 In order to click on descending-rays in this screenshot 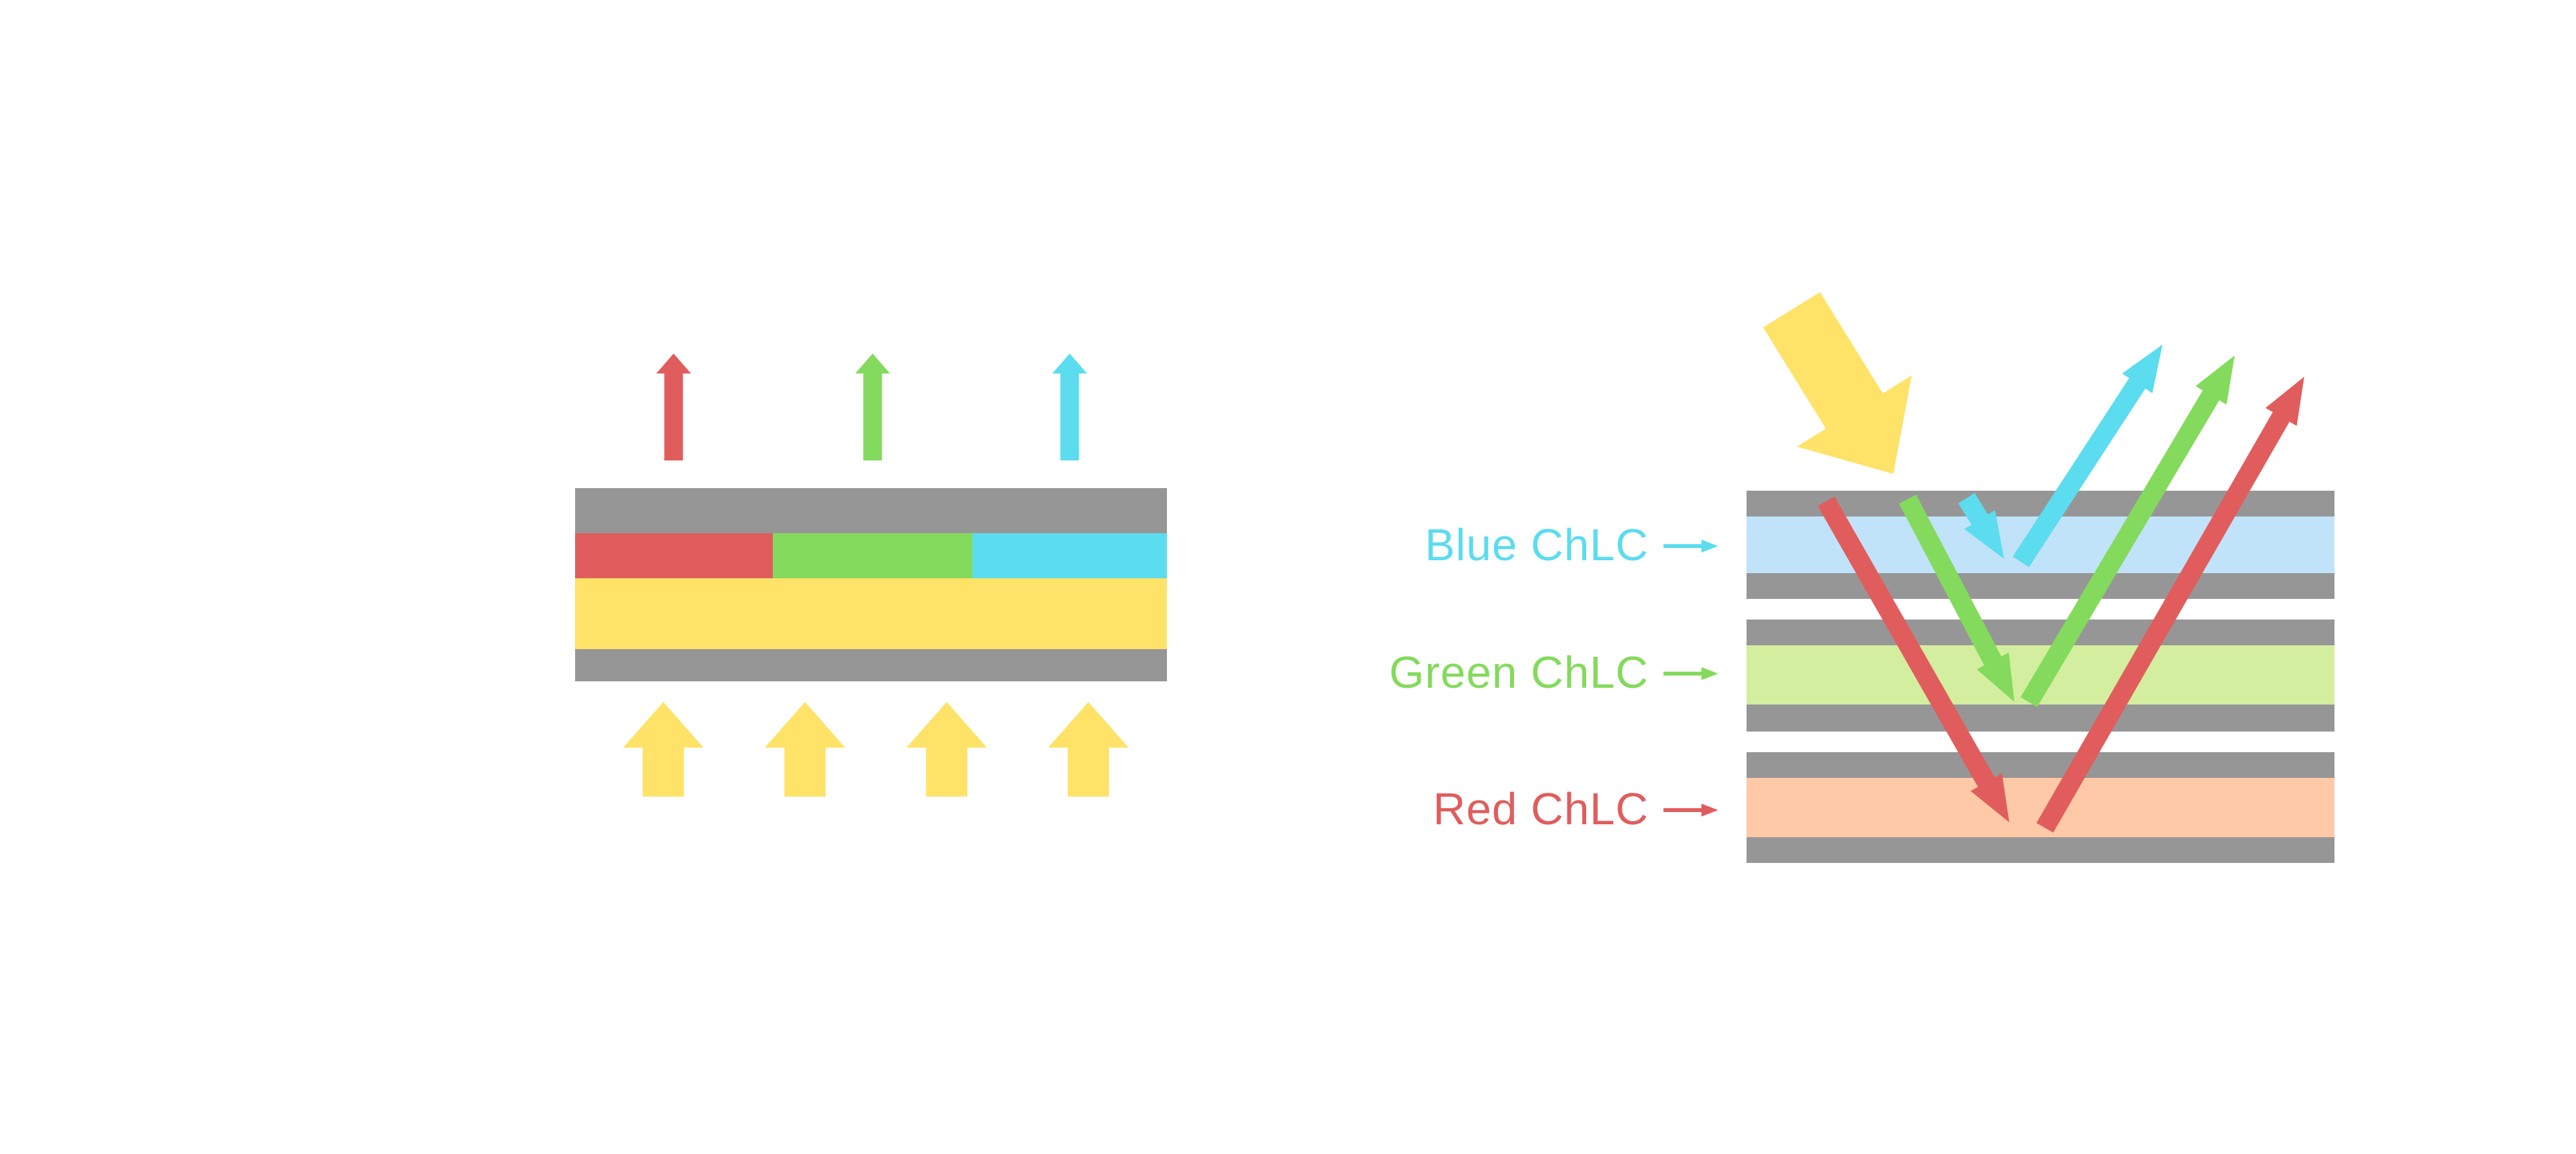, I will do `click(1915, 657)`.